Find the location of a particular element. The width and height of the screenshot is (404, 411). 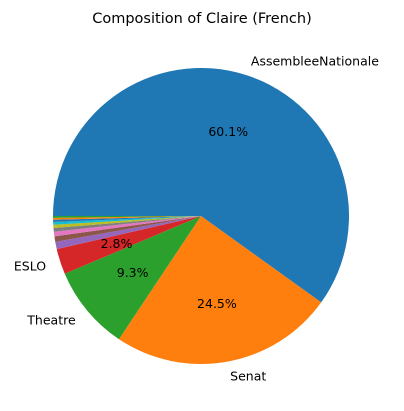

slice-label: ESLO is located at coordinates (30, 266).